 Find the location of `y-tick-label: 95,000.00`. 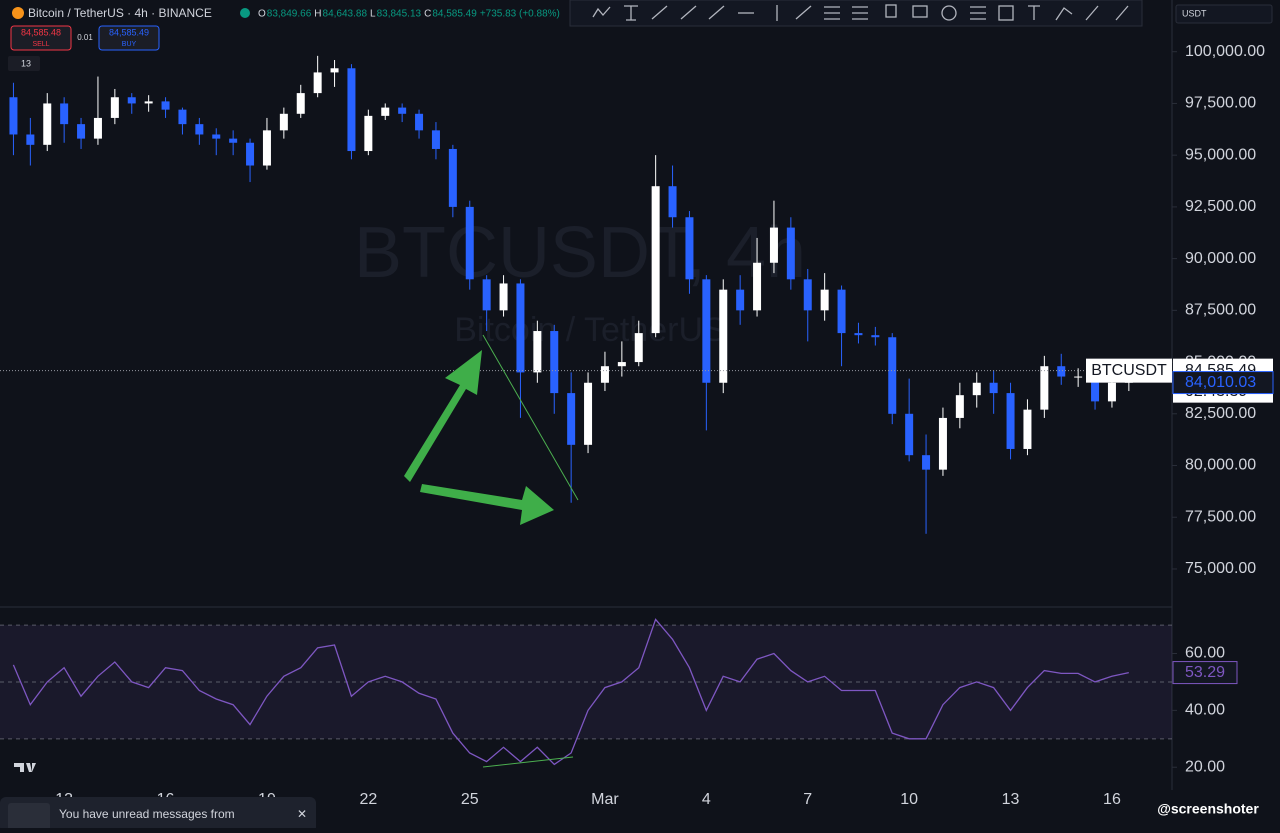

y-tick-label: 95,000.00 is located at coordinates (1220, 154).